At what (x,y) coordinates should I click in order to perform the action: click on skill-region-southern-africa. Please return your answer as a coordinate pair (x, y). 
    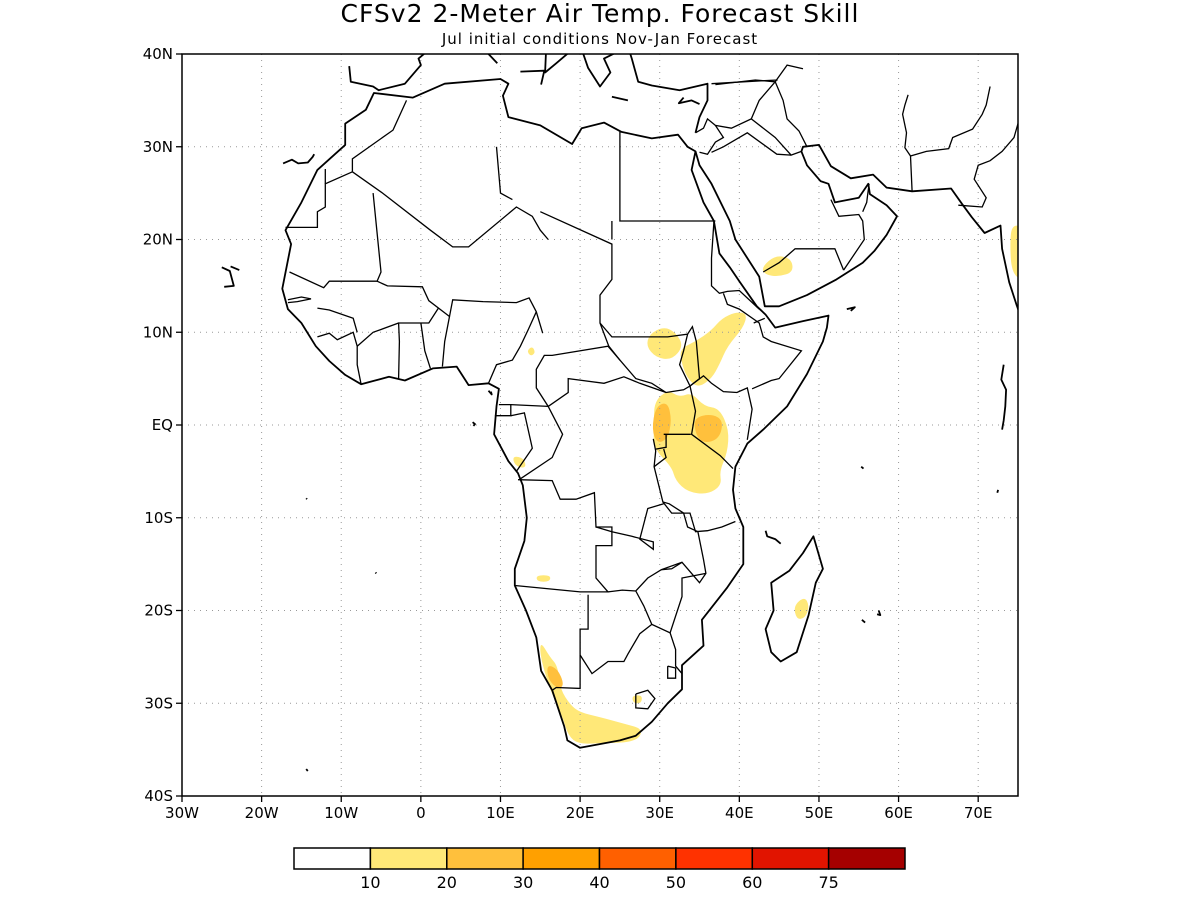
    Looking at the image, I should click on (590, 694).